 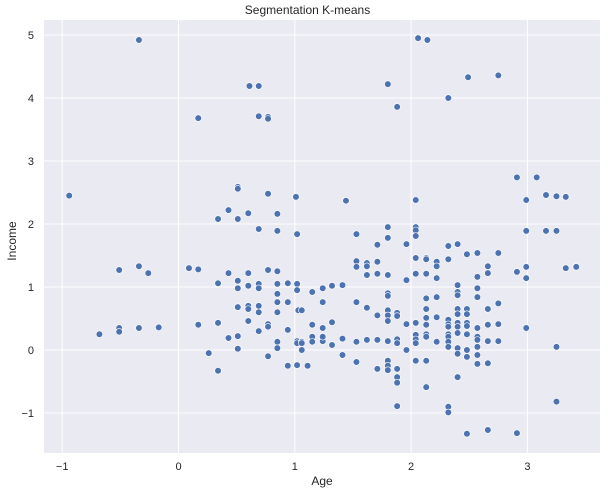 I want to click on y-axis-label: Income, so click(x=12, y=241).